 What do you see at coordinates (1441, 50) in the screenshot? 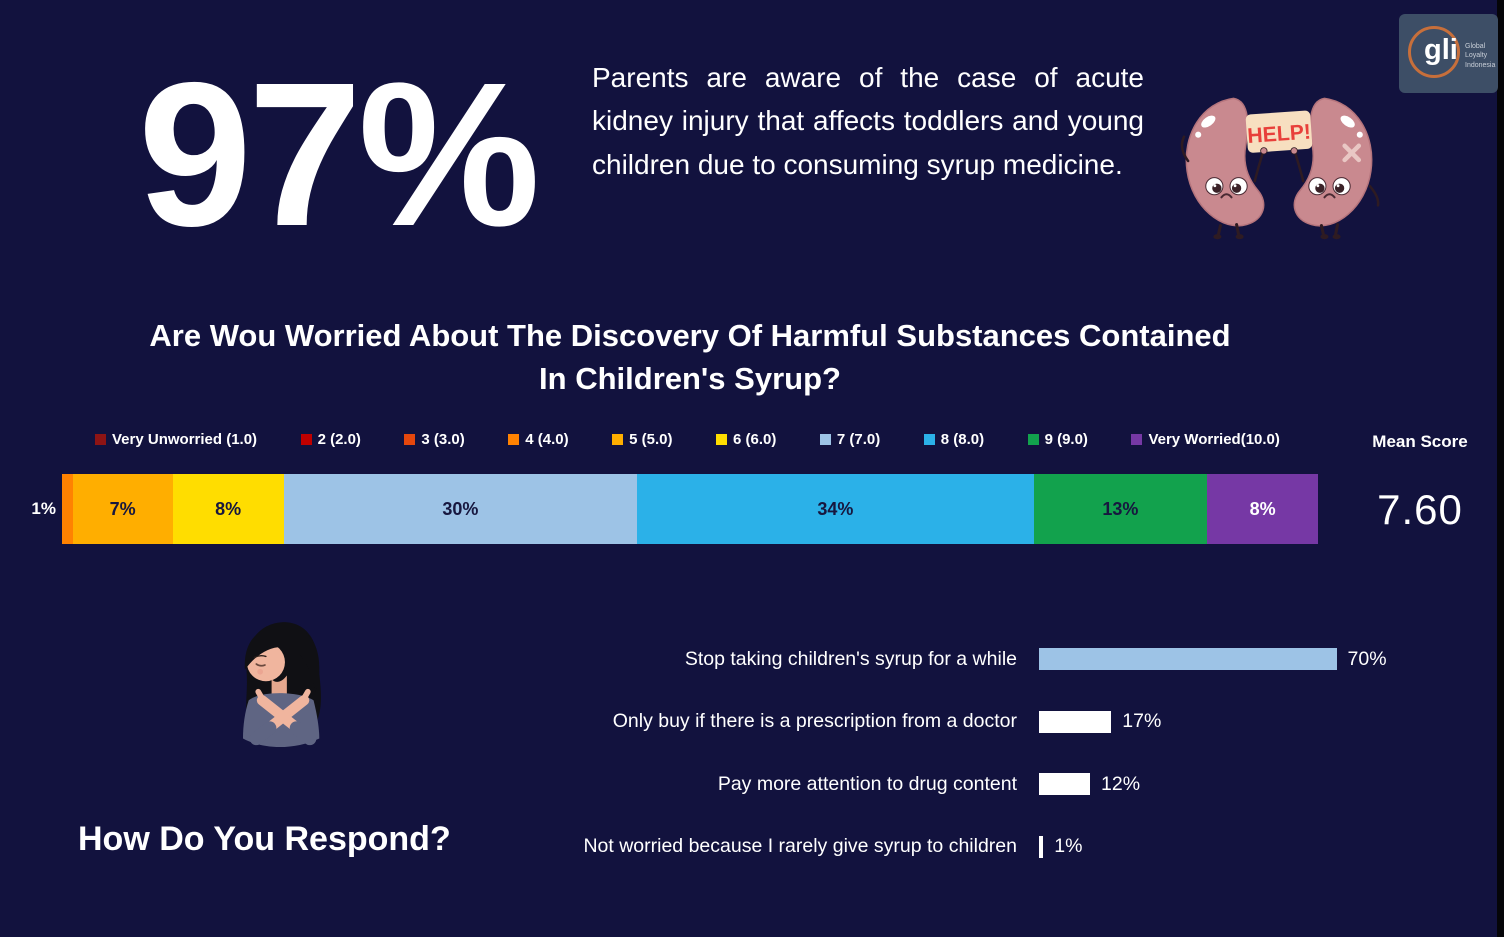
I see `logo-monogram: gli` at bounding box center [1441, 50].